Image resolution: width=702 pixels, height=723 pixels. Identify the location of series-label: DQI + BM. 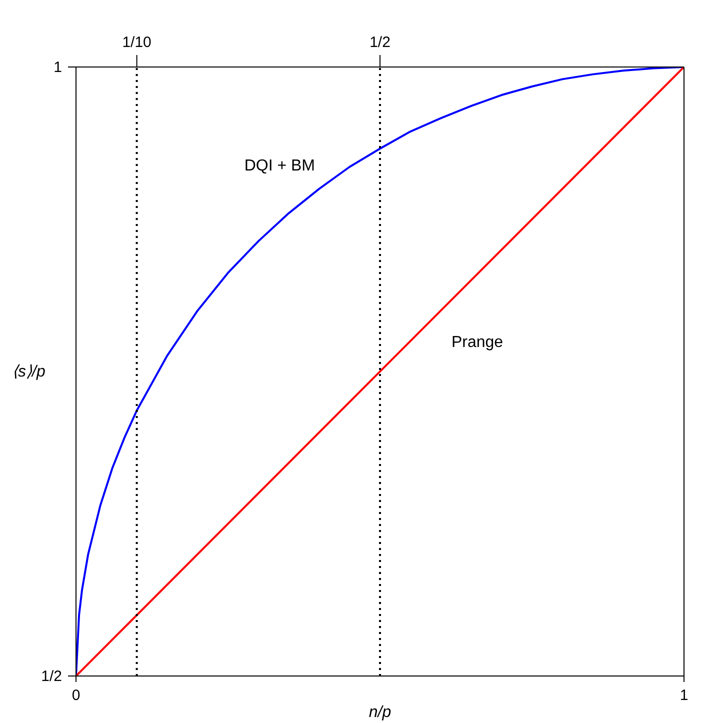
(280, 166).